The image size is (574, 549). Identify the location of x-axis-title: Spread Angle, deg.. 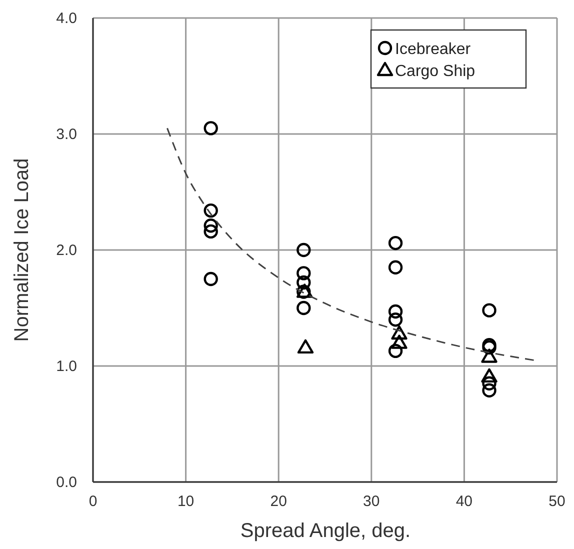
(325, 531).